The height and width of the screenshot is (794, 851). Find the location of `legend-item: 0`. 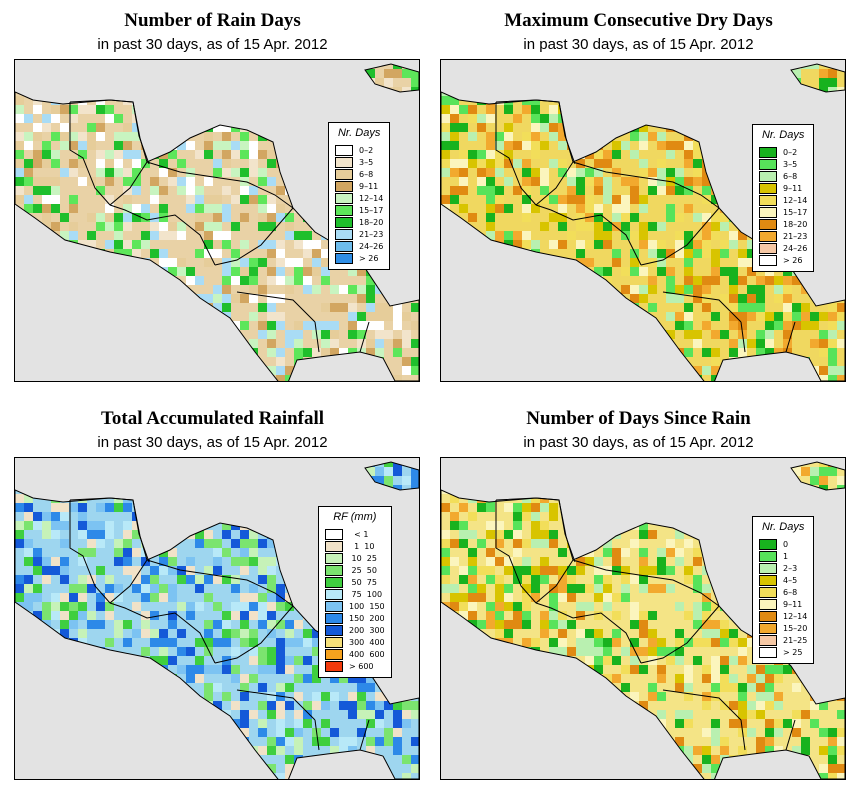

legend-item: 0 is located at coordinates (783, 544).